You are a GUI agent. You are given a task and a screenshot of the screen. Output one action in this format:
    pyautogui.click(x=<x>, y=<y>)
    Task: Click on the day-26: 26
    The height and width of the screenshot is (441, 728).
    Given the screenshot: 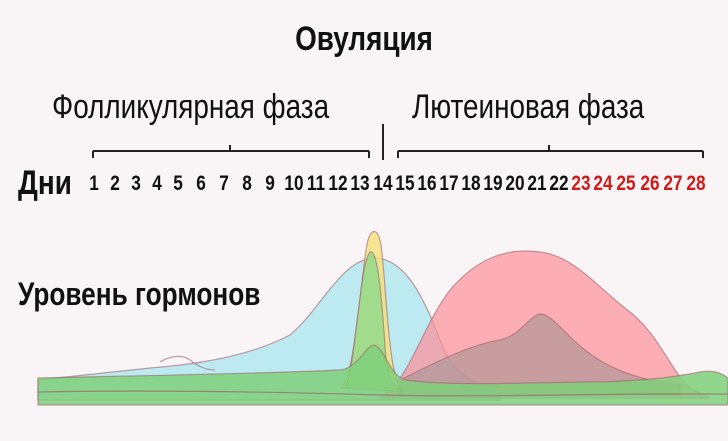 What is the action you would take?
    pyautogui.click(x=650, y=183)
    